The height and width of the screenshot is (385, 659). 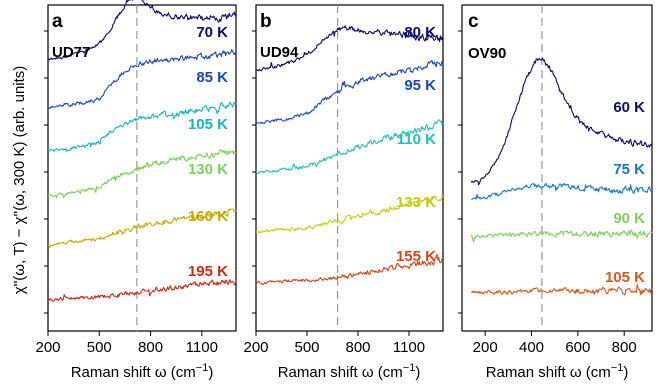 What do you see at coordinates (46, 172) in the screenshot?
I see `panel-a-y-ticks` at bounding box center [46, 172].